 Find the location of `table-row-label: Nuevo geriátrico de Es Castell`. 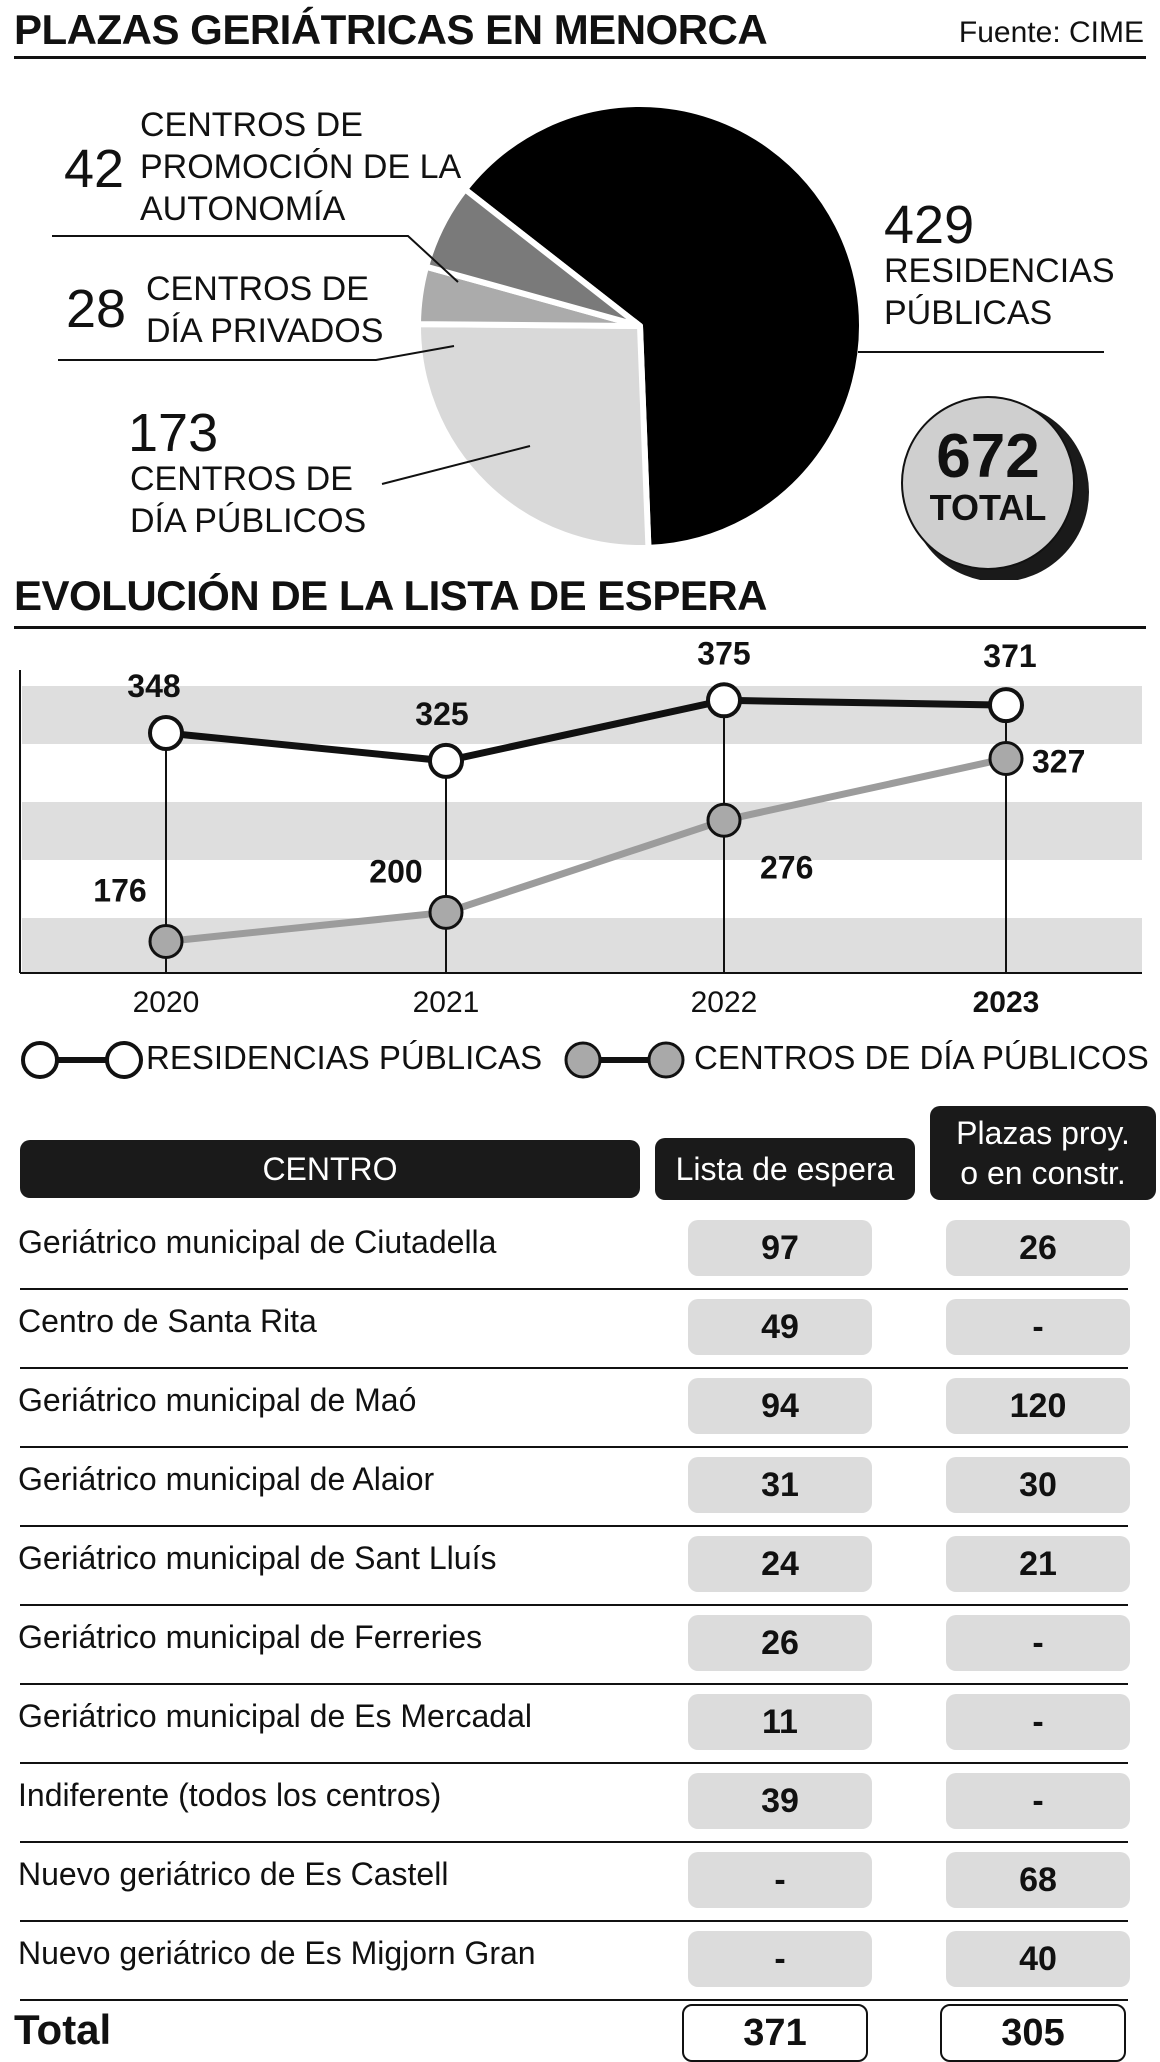

table-row-label: Nuevo geriátrico de Es Castell is located at coordinates (233, 1874).